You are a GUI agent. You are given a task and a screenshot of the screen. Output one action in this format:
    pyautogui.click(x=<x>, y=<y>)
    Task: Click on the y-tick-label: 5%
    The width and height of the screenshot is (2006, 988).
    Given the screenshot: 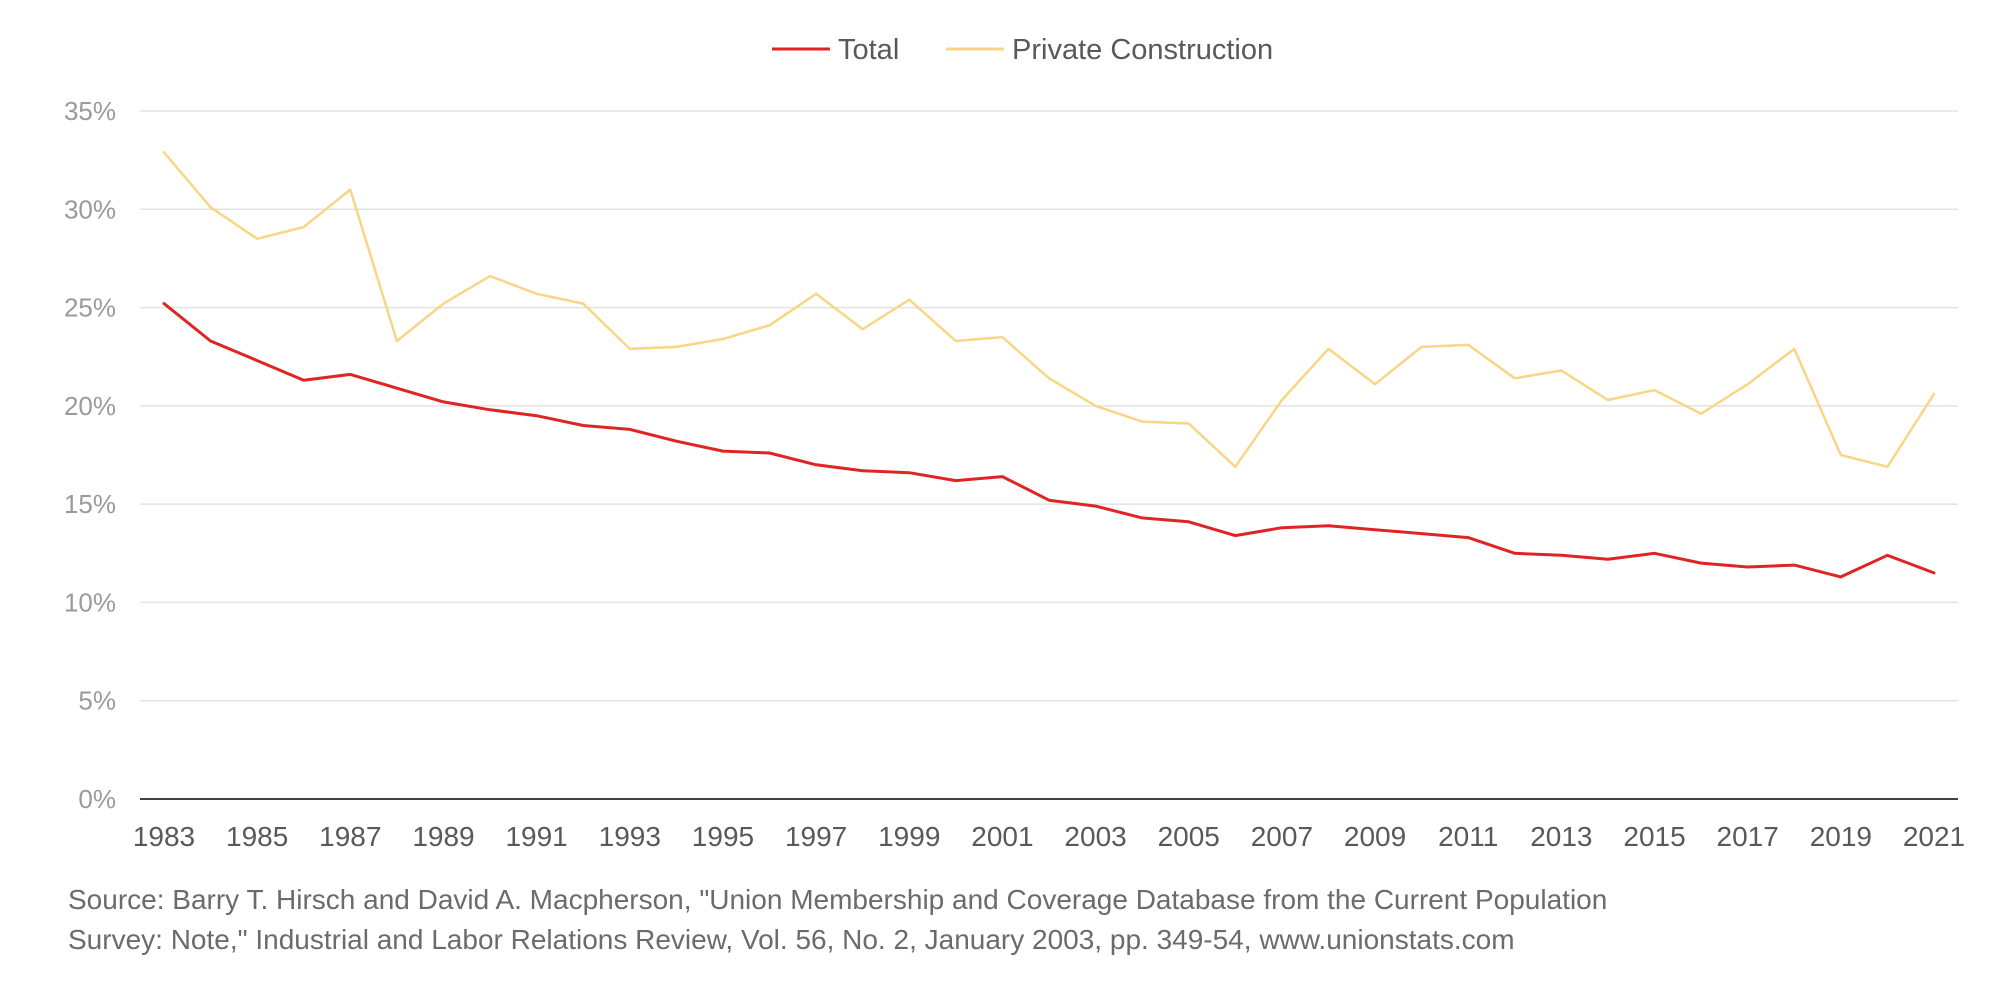 What is the action you would take?
    pyautogui.click(x=97, y=701)
    